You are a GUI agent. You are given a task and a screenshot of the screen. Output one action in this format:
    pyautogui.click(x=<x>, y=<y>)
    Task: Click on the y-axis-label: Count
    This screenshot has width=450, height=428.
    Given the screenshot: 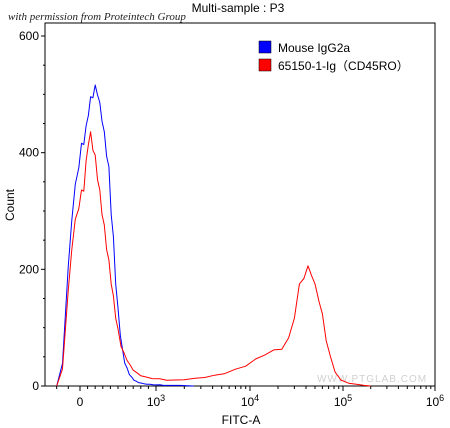 What is the action you would take?
    pyautogui.click(x=10, y=204)
    